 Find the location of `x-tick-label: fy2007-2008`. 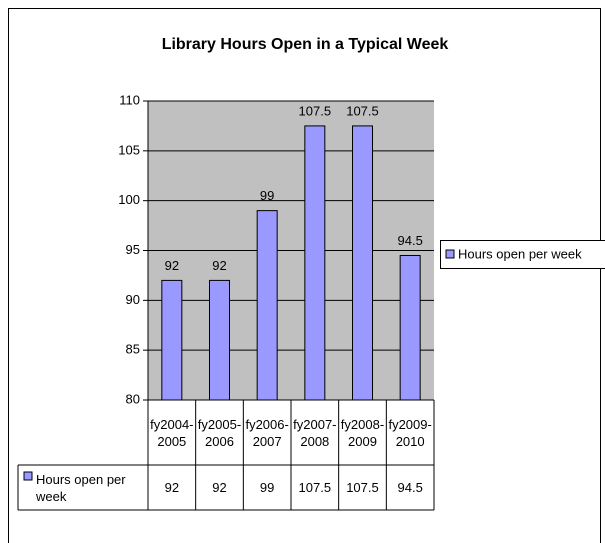

x-tick-label: fy2007-2008 is located at coordinates (315, 432).